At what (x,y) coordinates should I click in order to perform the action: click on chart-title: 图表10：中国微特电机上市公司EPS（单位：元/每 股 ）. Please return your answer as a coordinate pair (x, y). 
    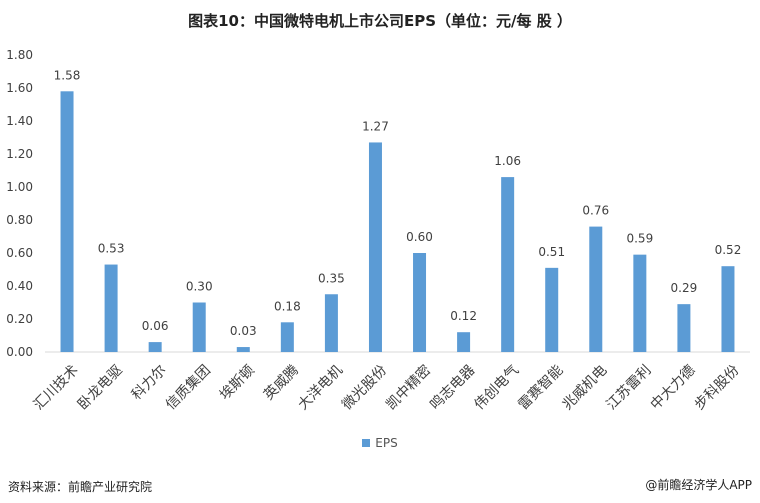
    Looking at the image, I should click on (380, 21).